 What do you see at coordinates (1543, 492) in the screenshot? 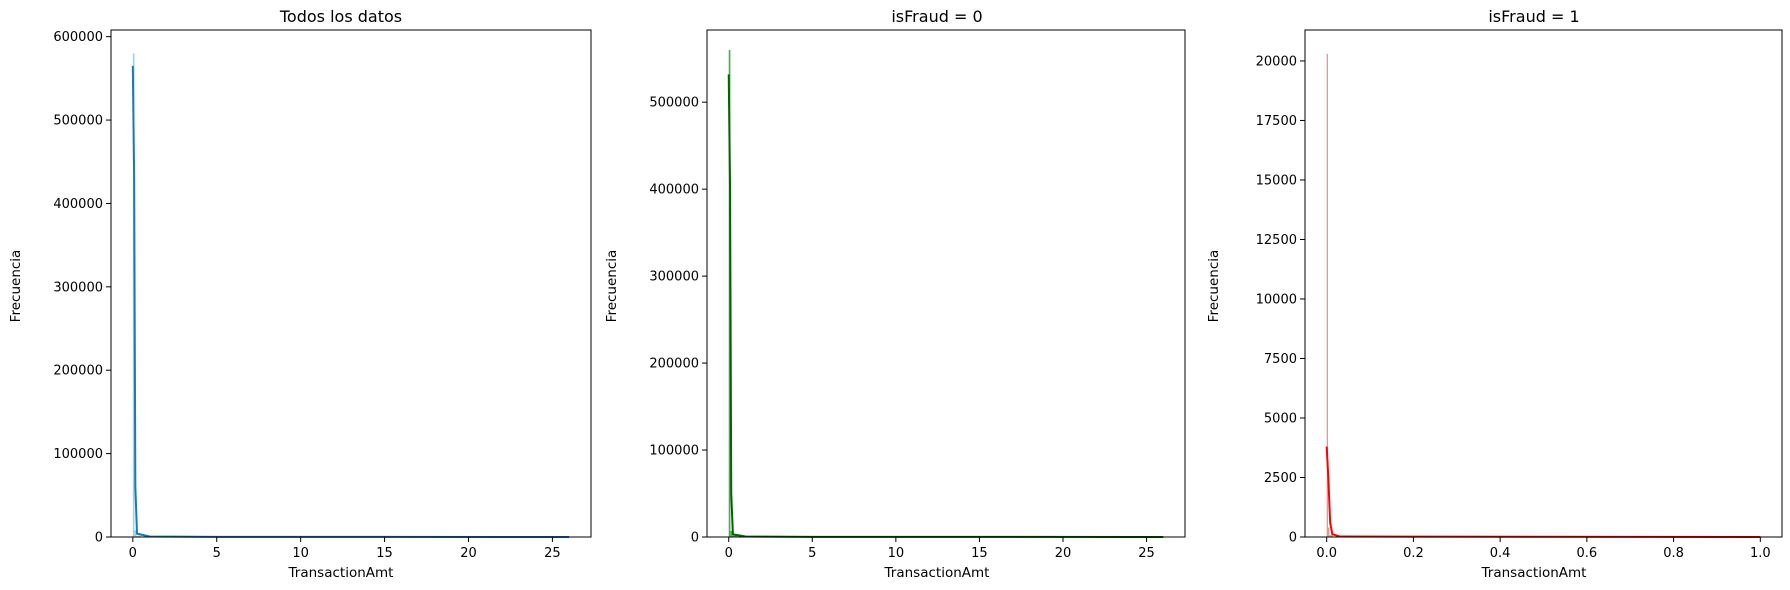
I see `kde-line` at bounding box center [1543, 492].